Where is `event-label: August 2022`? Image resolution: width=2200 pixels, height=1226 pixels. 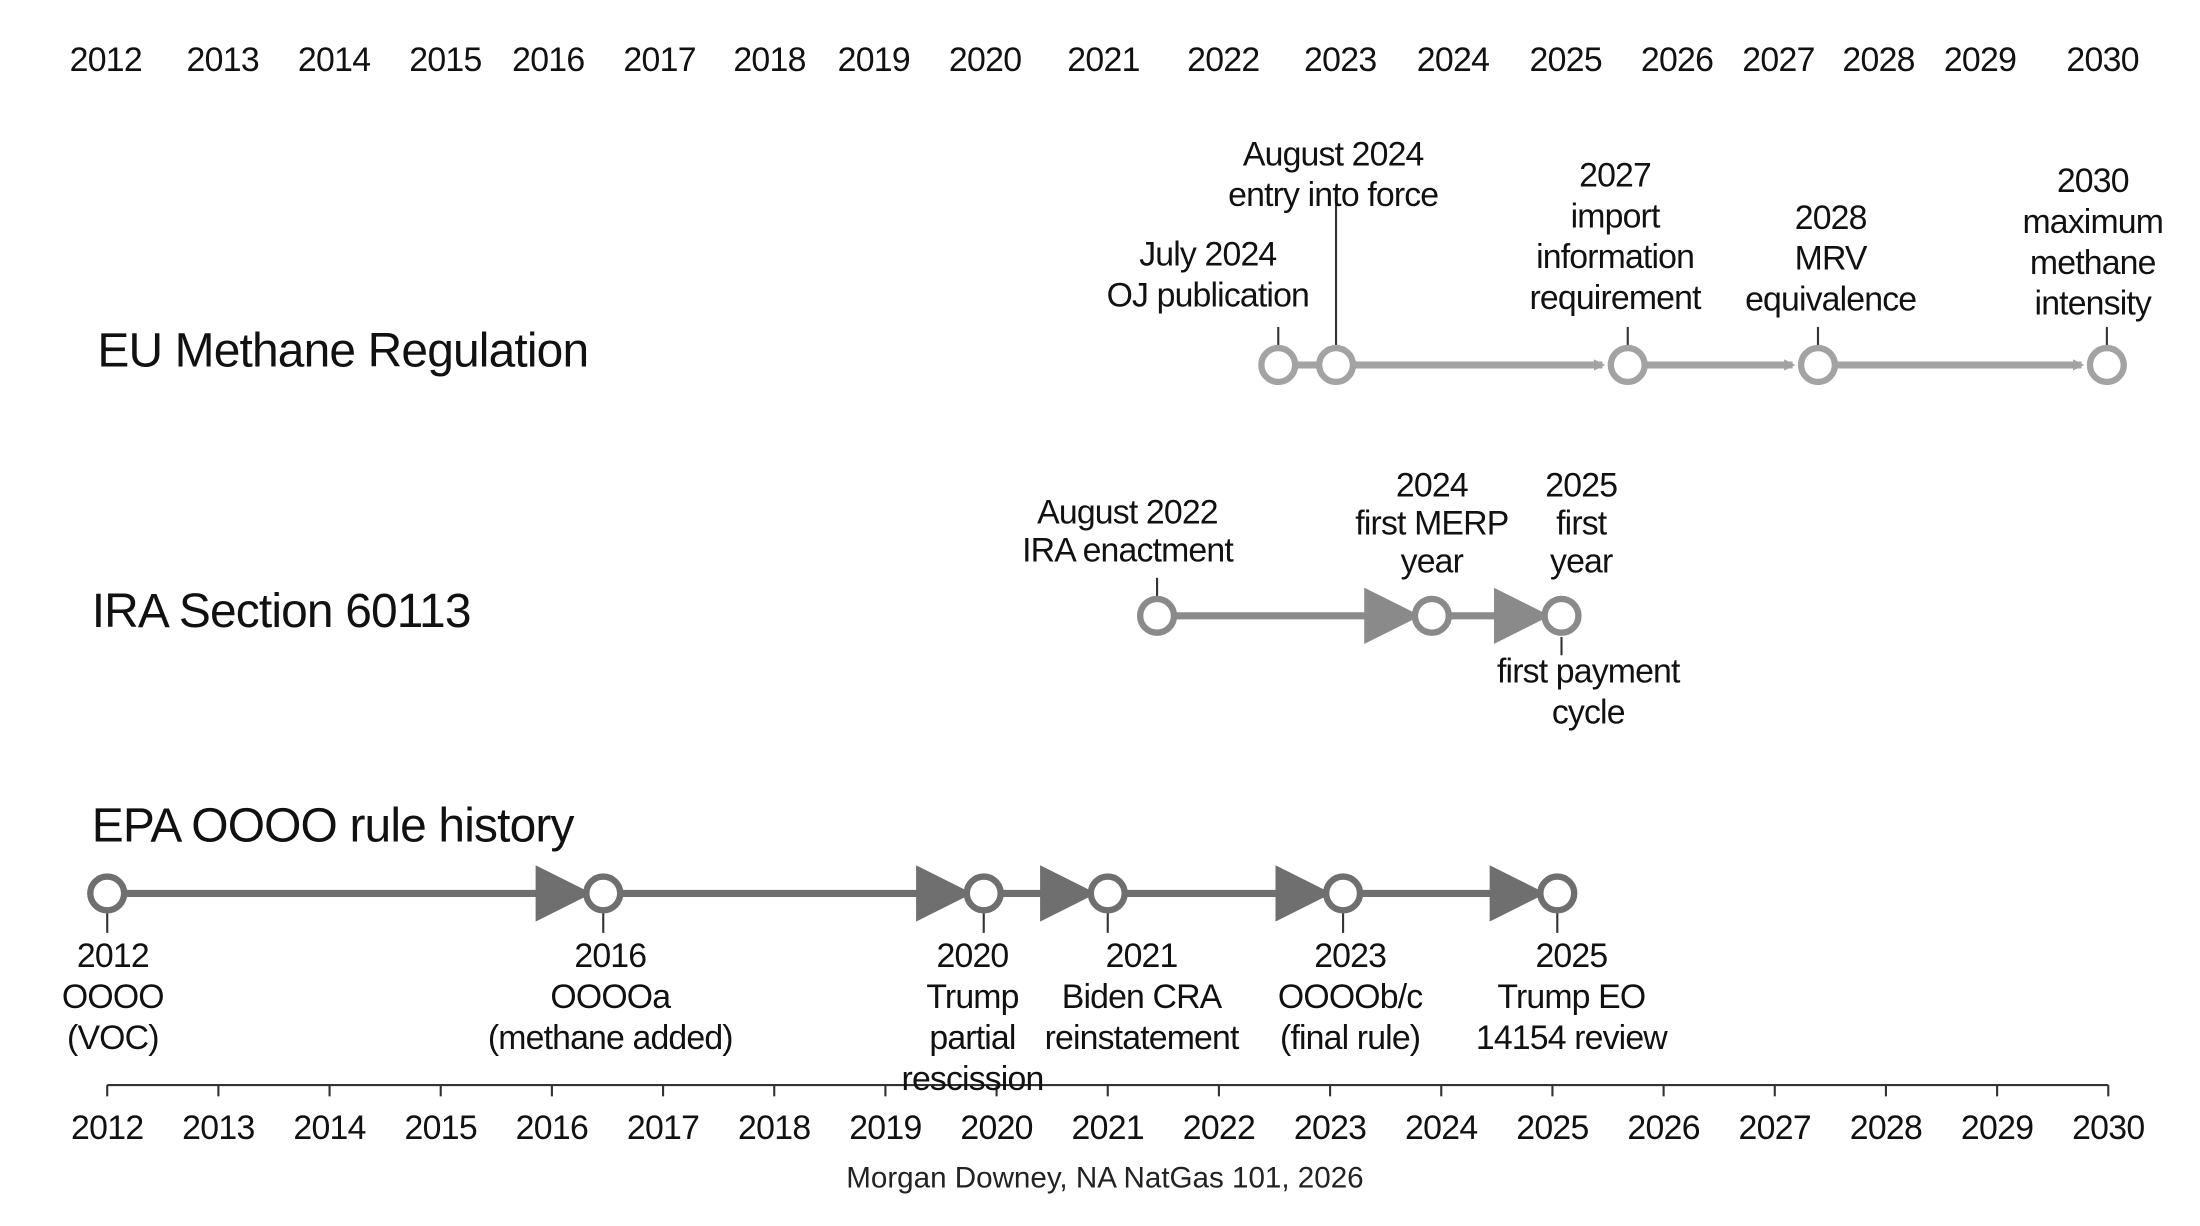 event-label: August 2022 is located at coordinates (1127, 512).